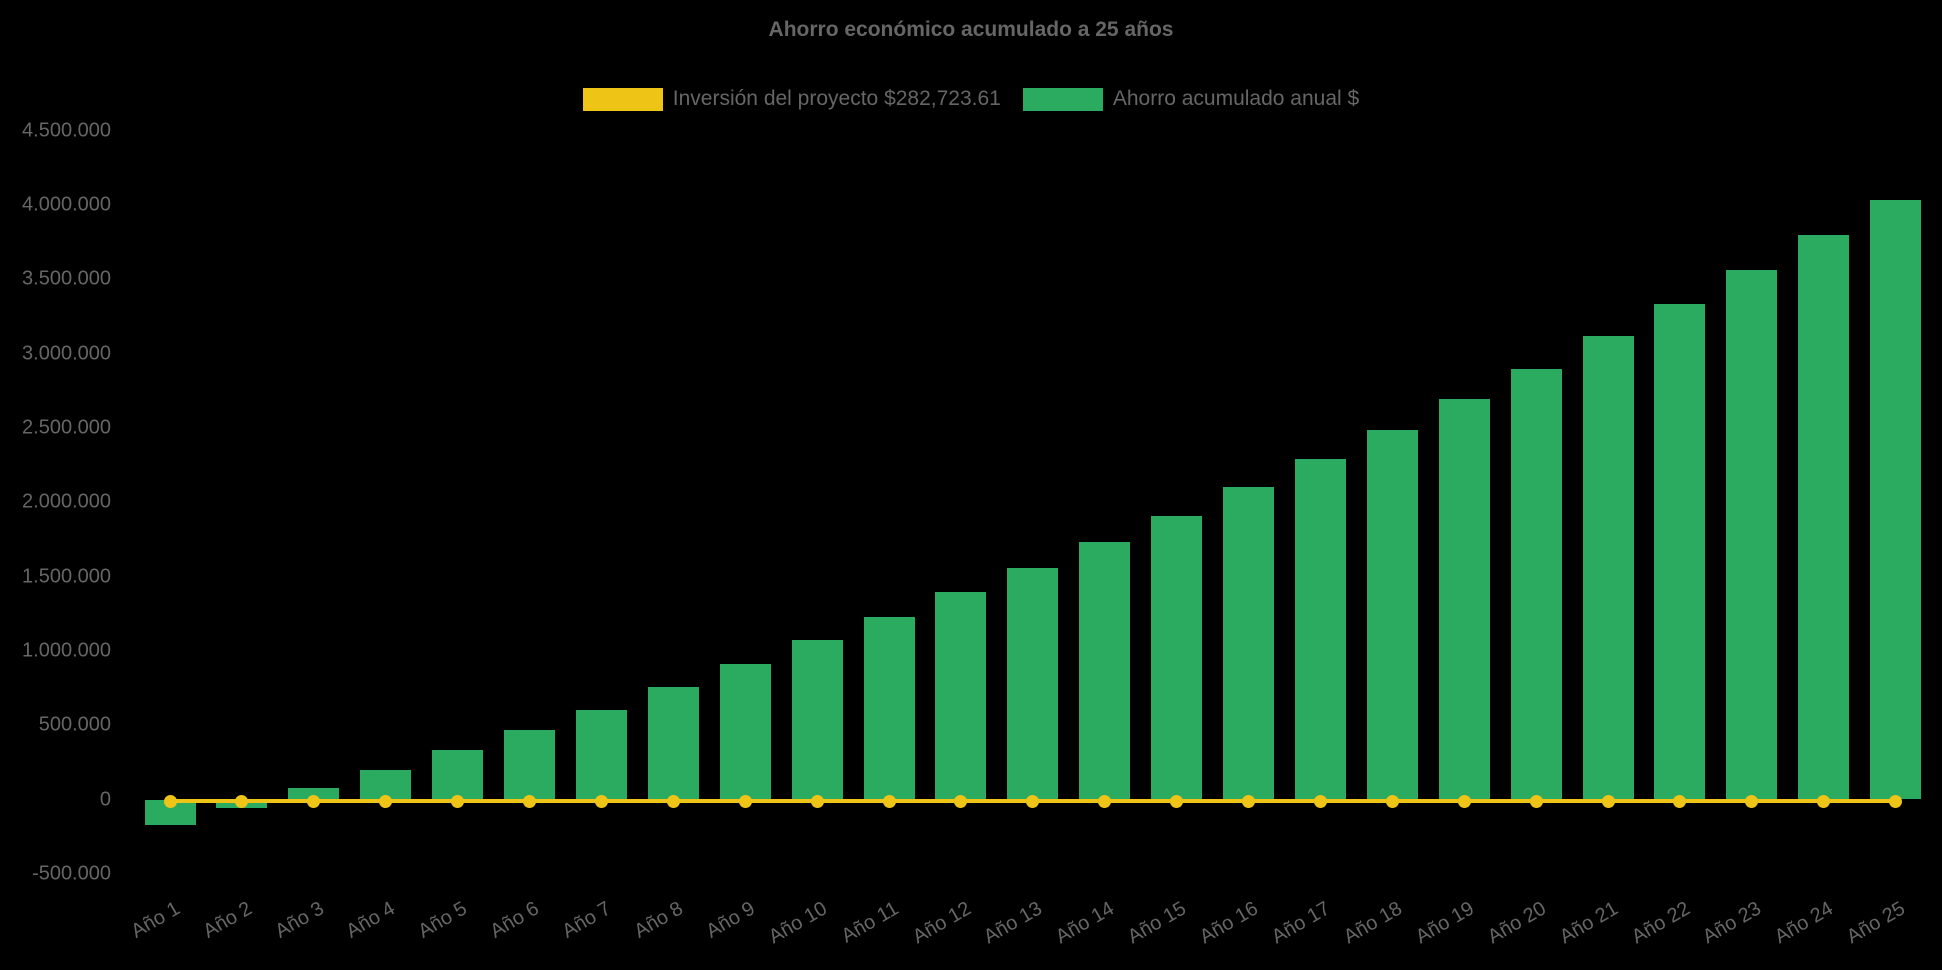 The image size is (1942, 970). I want to click on investment-line-point-año-25, so click(1896, 801).